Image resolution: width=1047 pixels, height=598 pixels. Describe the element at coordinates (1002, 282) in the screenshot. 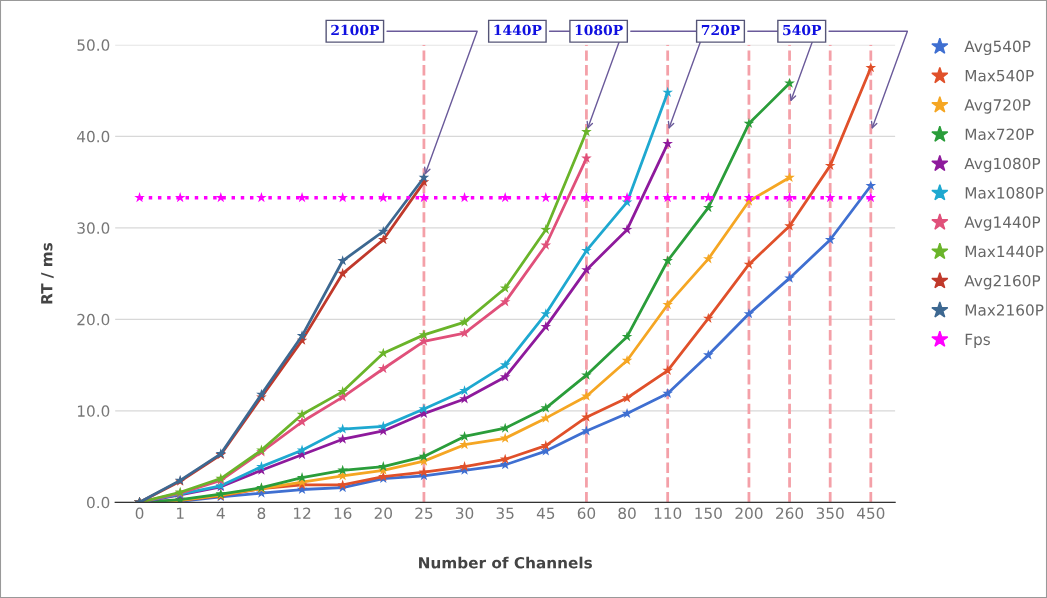

I see `legend-label: Avg2160P` at that location.